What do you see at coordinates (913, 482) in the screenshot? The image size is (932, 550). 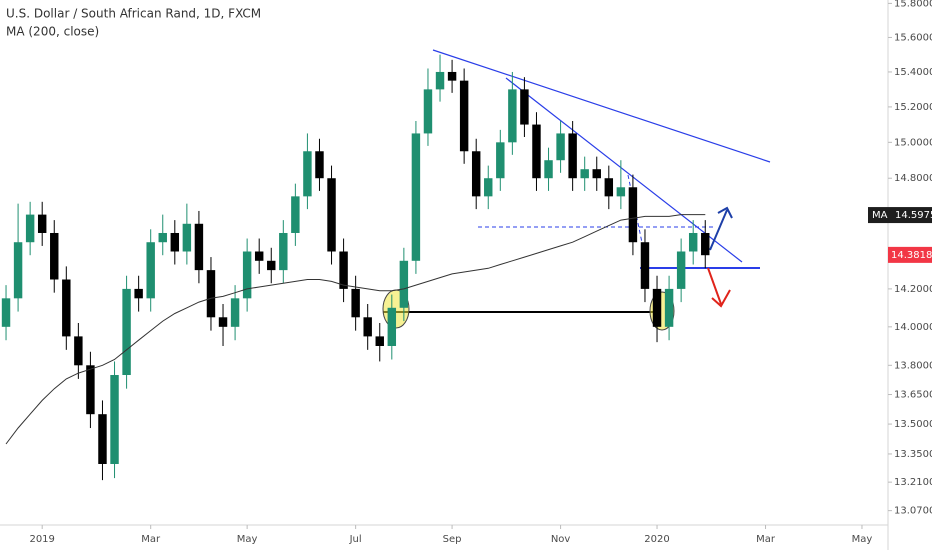 I see `y-tick-label: 13.2100` at bounding box center [913, 482].